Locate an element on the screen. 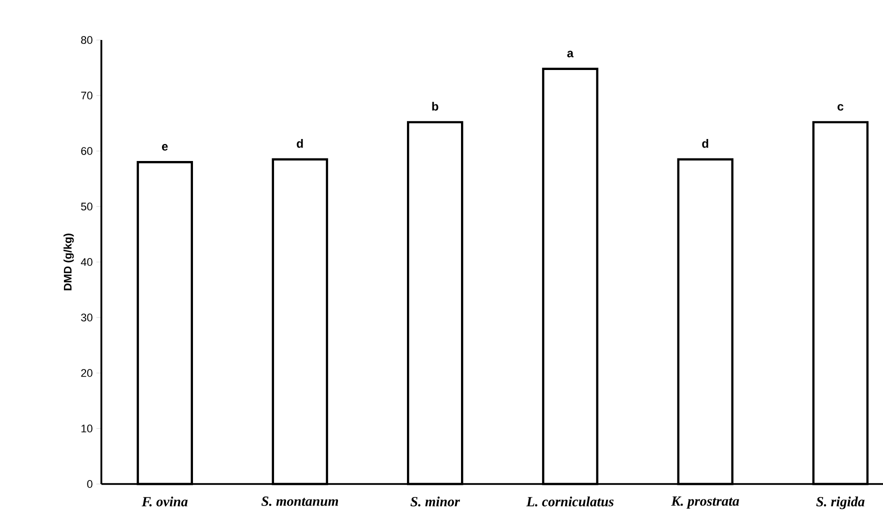 The image size is (883, 514). annotation: e is located at coordinates (165, 147).